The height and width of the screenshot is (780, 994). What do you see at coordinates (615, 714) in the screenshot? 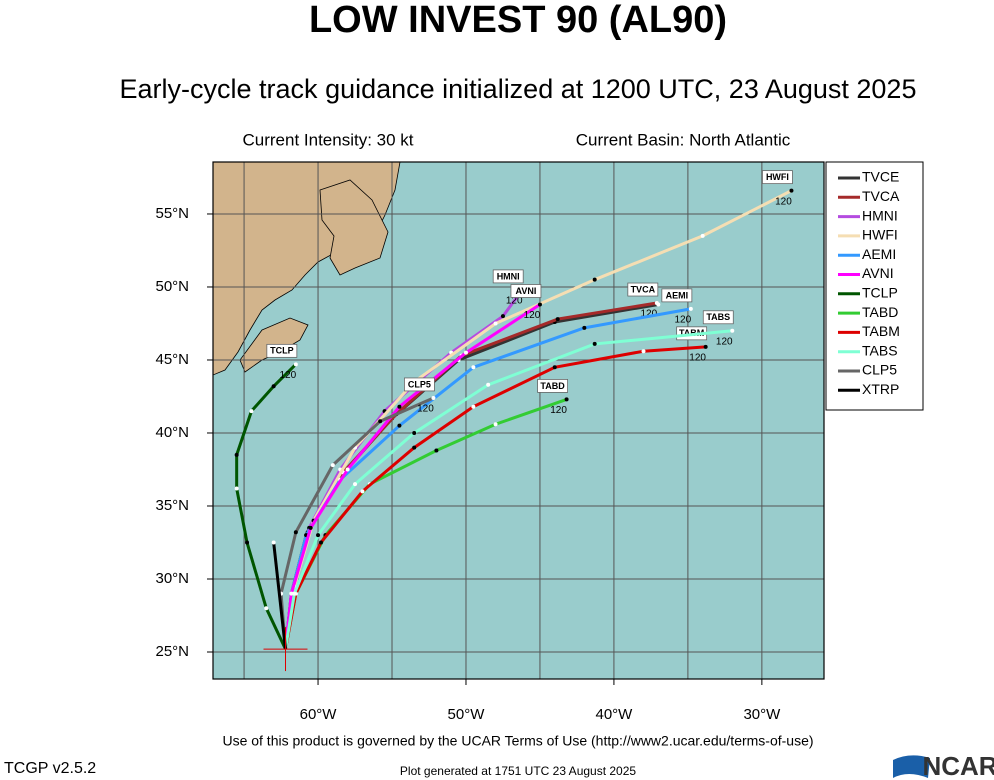
I see `x-tick-label: 40°W` at bounding box center [615, 714].